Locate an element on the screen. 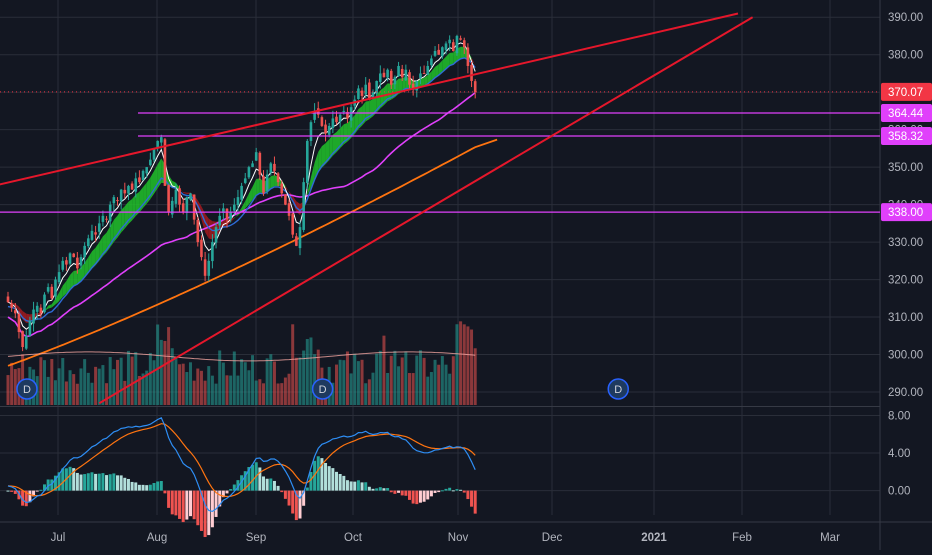 This screenshot has width=932, height=555. dividend-marker is located at coordinates (322, 389).